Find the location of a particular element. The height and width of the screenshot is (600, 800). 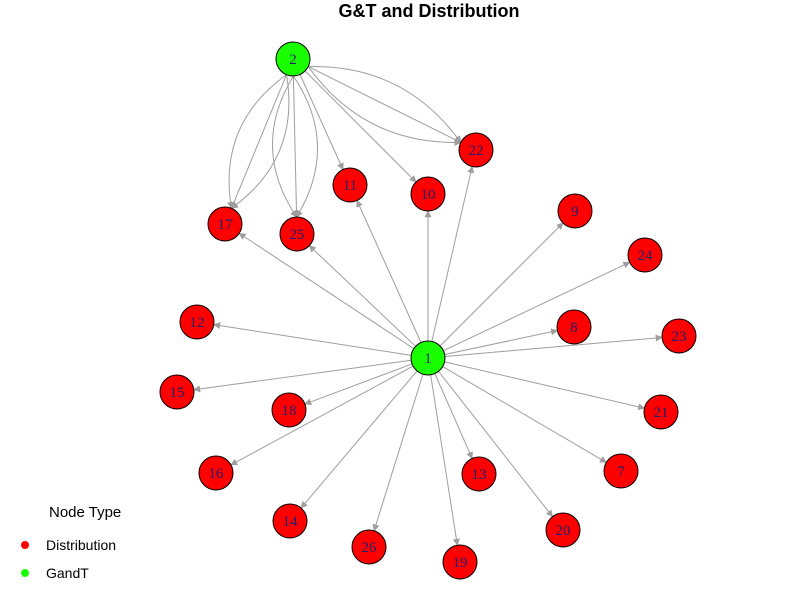

node-label: 18 is located at coordinates (289, 411).